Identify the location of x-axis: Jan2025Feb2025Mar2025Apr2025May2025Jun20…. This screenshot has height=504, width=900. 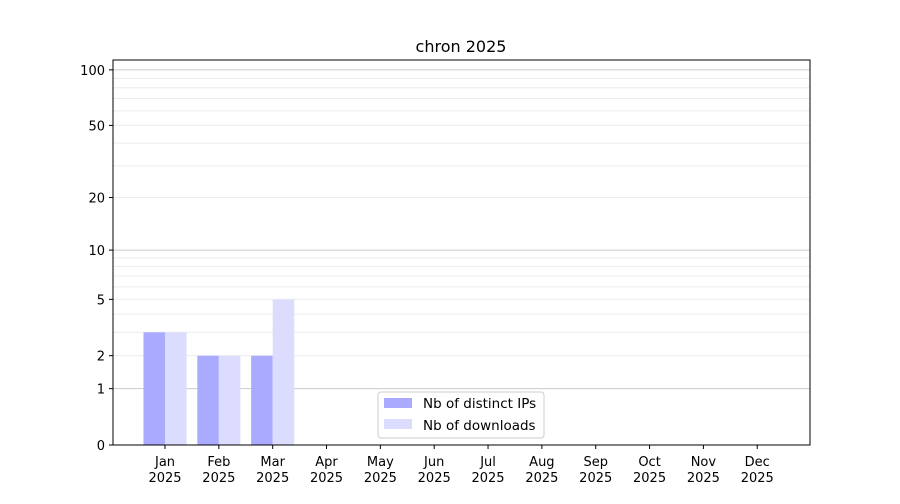
(461, 465).